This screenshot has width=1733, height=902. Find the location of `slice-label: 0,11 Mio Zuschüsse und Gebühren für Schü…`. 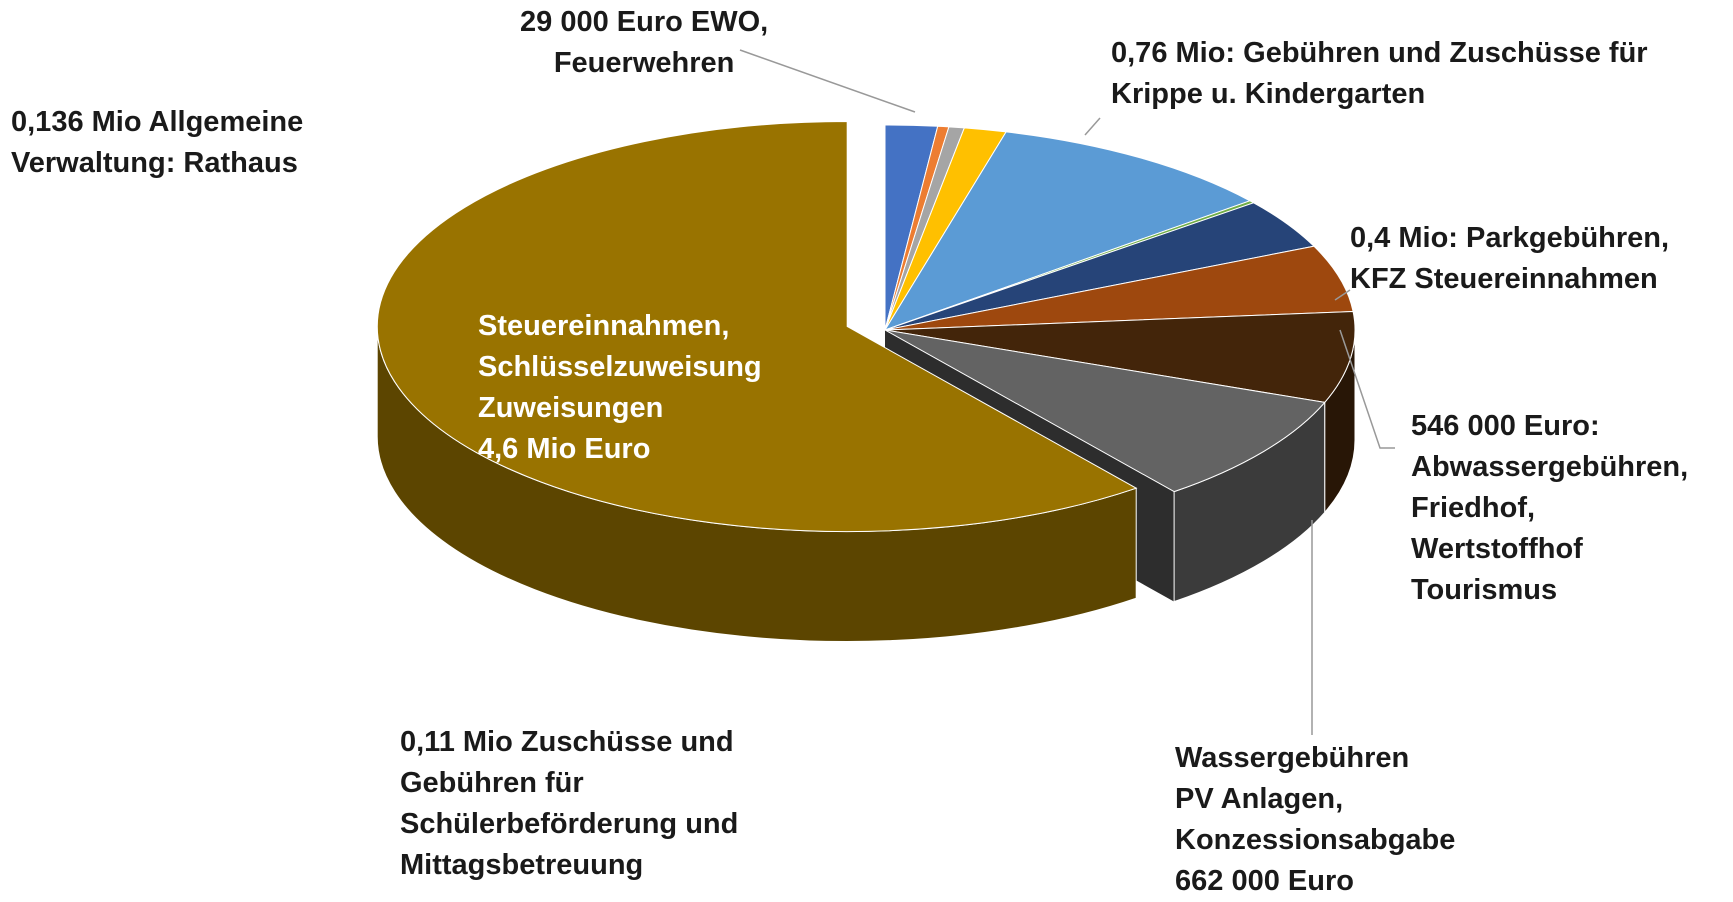

slice-label: 0,11 Mio Zuschüsse und Gebühren für Schü… is located at coordinates (569, 803).